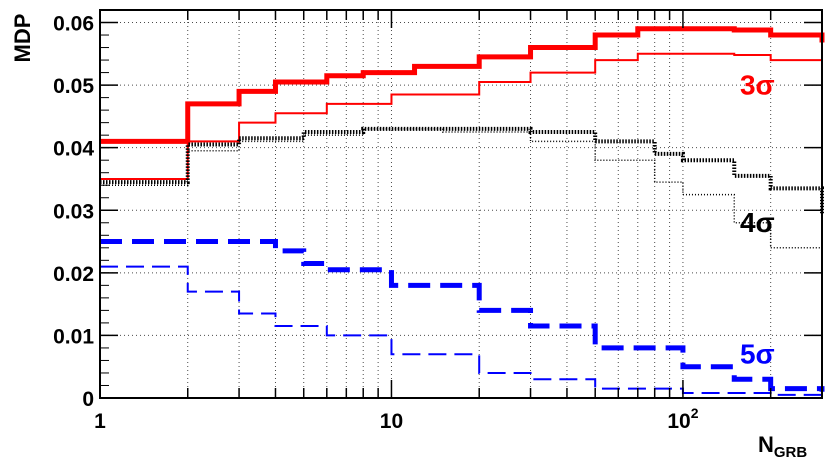  What do you see at coordinates (695, 413) in the screenshot?
I see `x-tick-label-exponent: 2` at bounding box center [695, 413].